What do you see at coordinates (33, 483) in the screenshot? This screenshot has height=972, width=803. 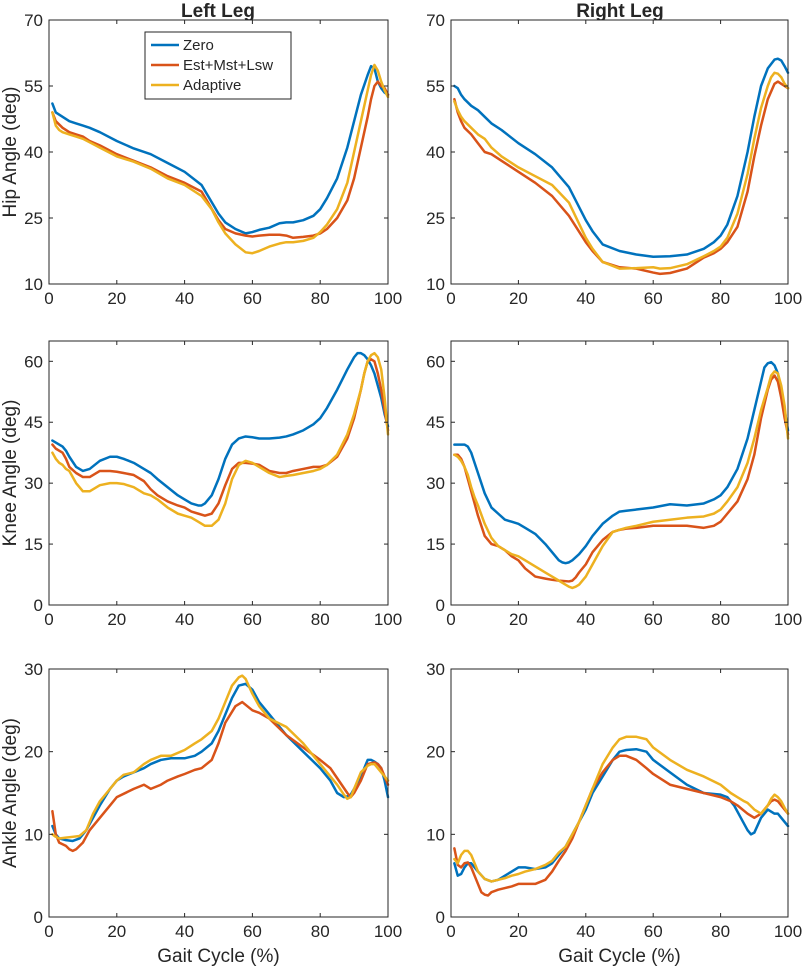 I see `y-tick-label-knee-left: 30` at bounding box center [33, 483].